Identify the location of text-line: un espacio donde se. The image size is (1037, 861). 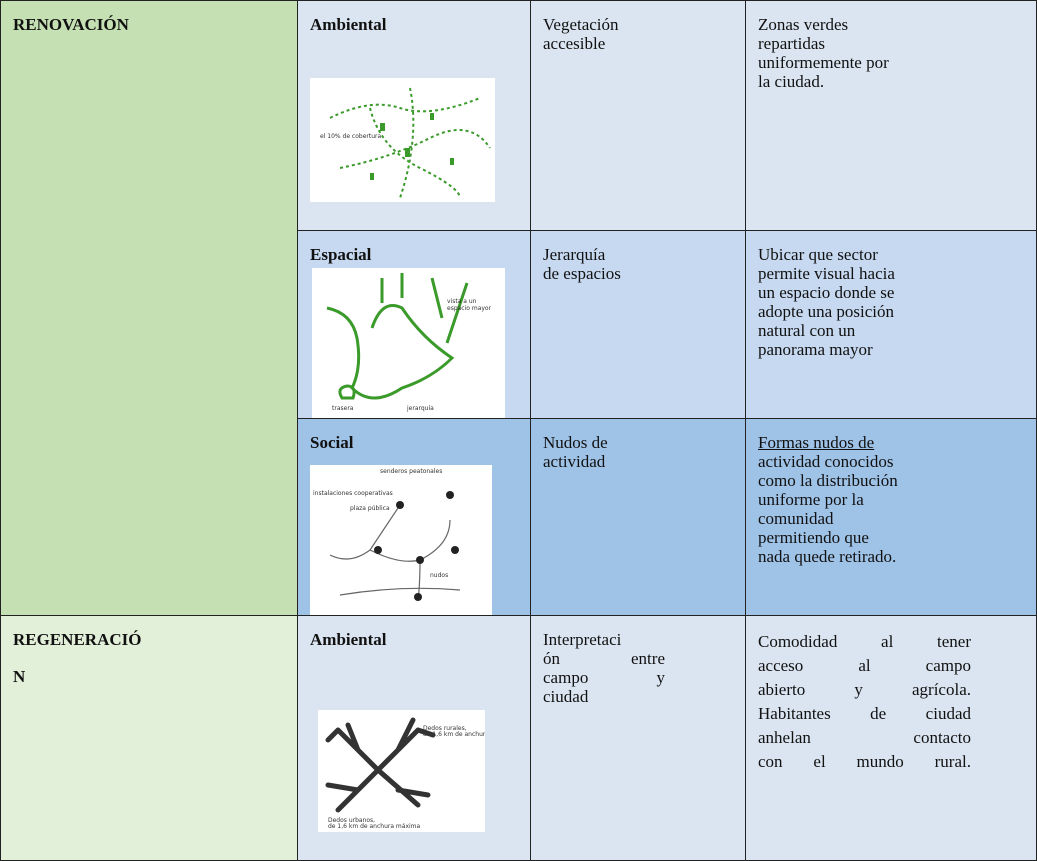
(826, 292).